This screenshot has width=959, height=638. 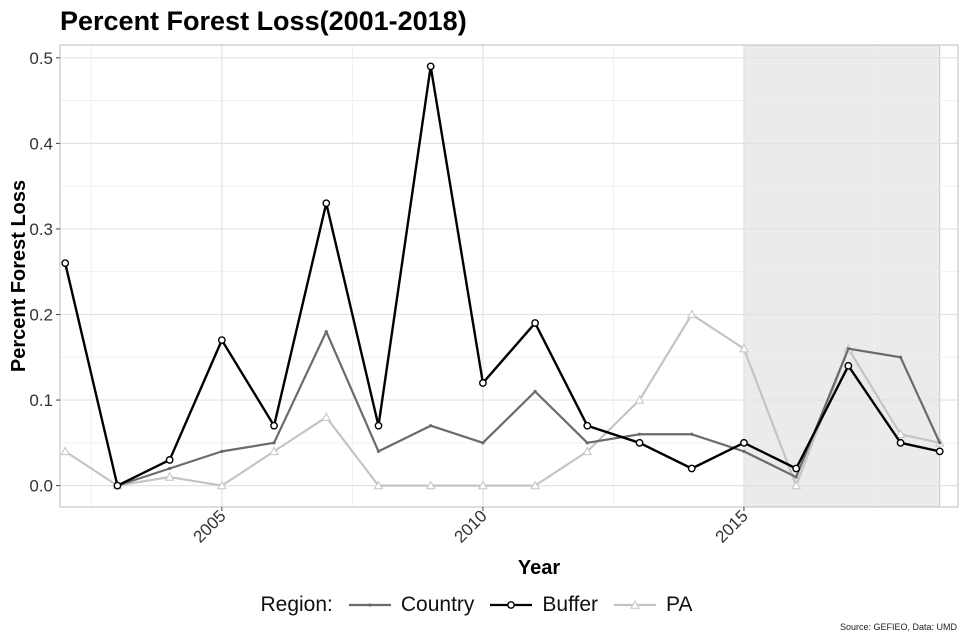 What do you see at coordinates (679, 604) in the screenshot?
I see `legend-label-pa: PA` at bounding box center [679, 604].